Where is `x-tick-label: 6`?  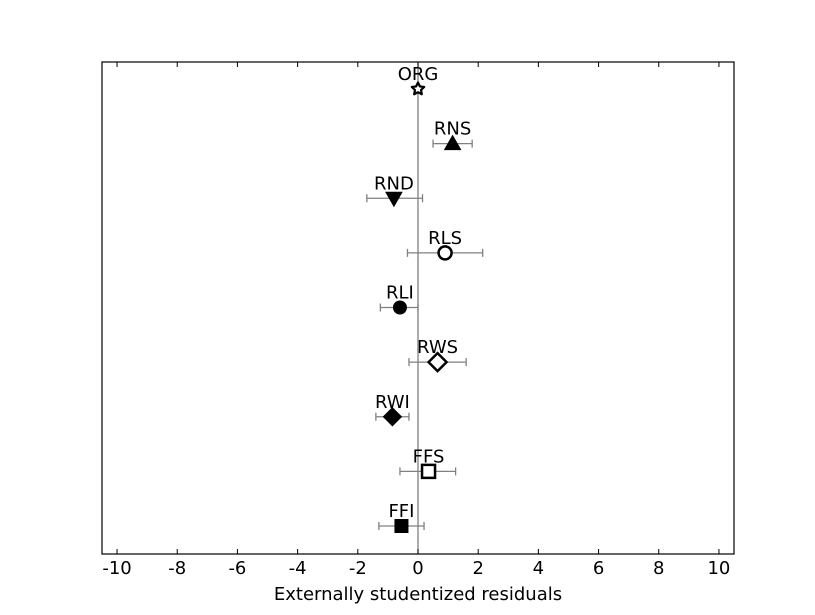 x-tick-label: 6 is located at coordinates (598, 568).